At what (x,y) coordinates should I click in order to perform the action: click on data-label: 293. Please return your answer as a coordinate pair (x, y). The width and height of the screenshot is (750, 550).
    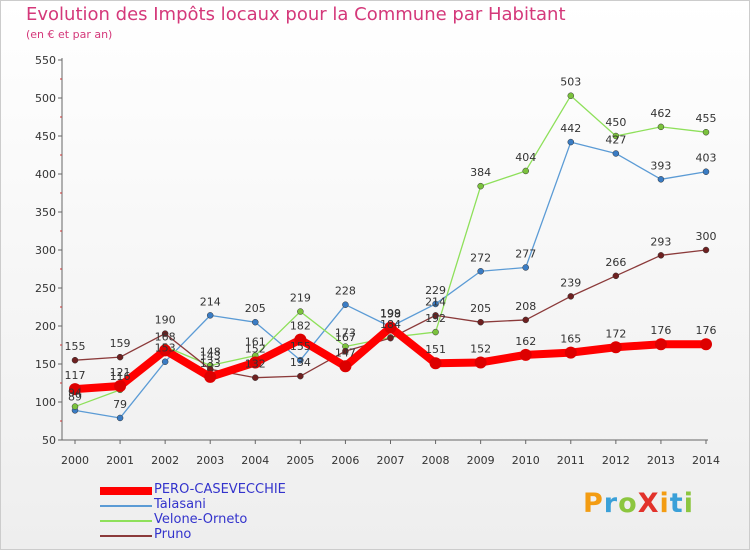
    Looking at the image, I should click on (660, 241).